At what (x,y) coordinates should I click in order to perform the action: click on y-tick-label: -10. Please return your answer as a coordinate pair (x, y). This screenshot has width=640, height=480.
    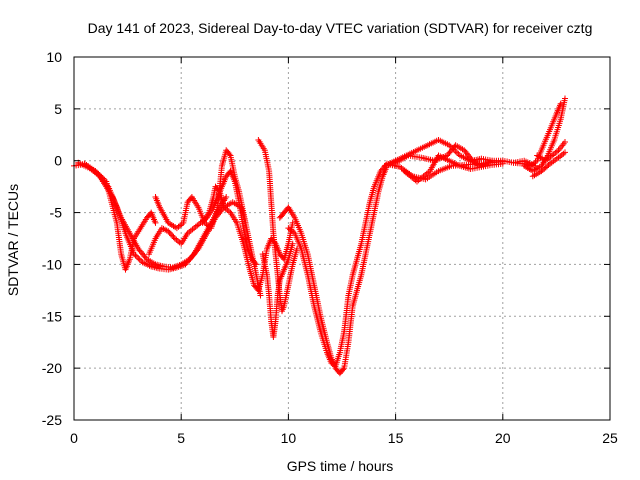
    Looking at the image, I should click on (52, 264).